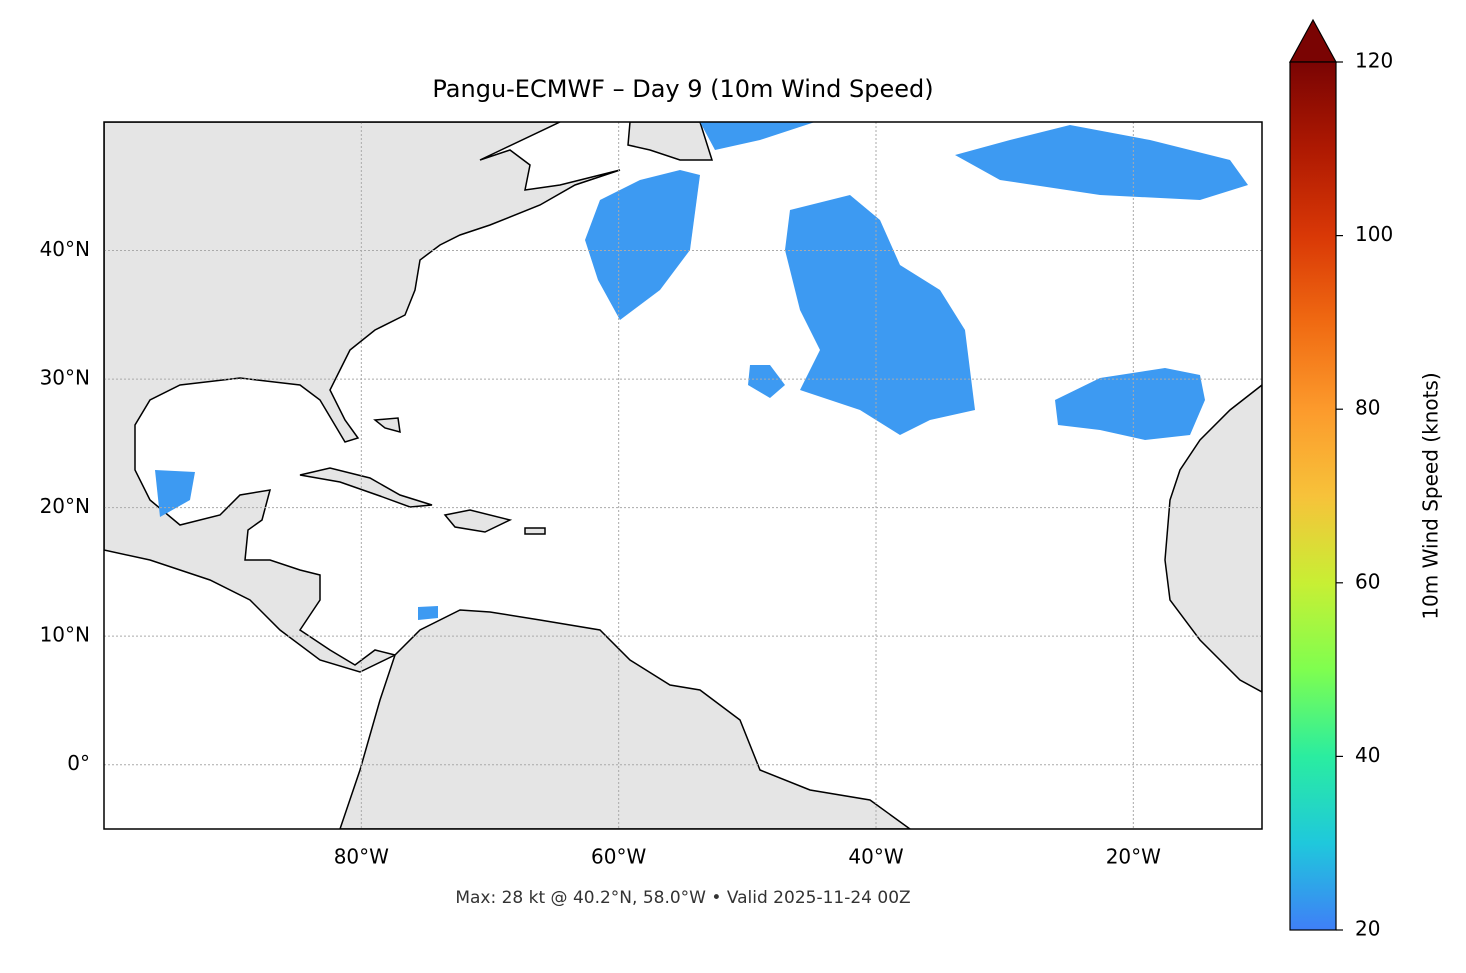 The image size is (1466, 973). I want to click on y-tick-label: 40°N, so click(65, 249).